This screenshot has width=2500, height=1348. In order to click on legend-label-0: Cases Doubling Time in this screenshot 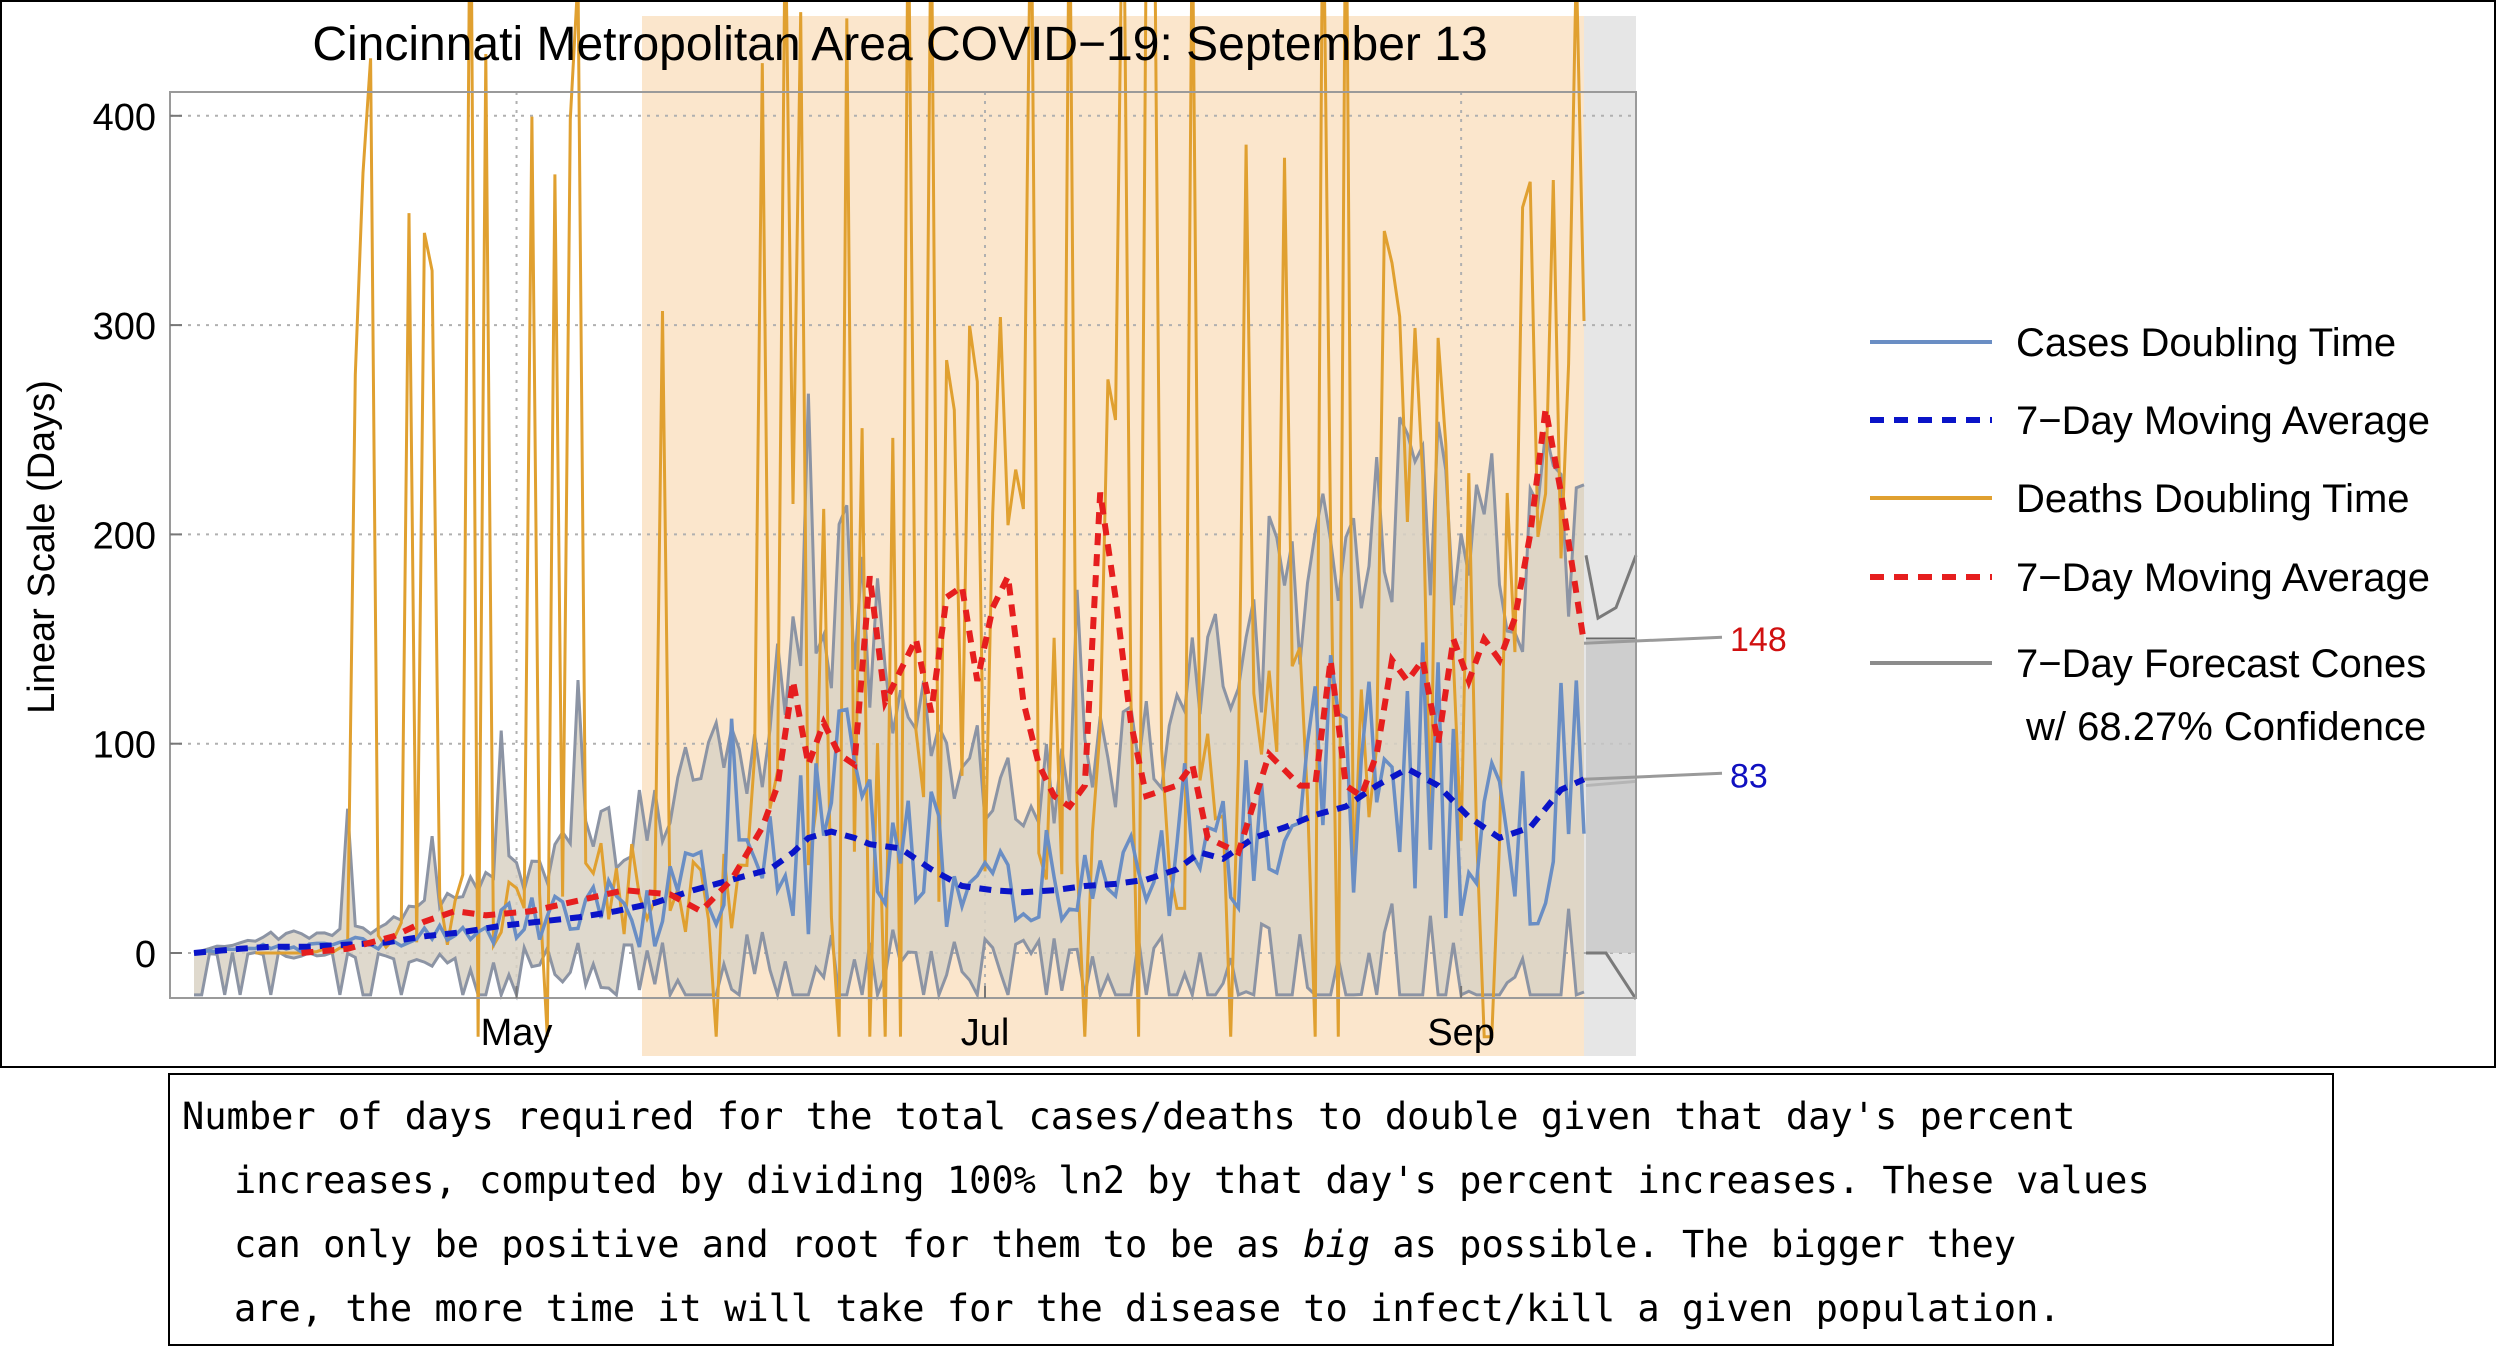, I will do `click(2206, 343)`.